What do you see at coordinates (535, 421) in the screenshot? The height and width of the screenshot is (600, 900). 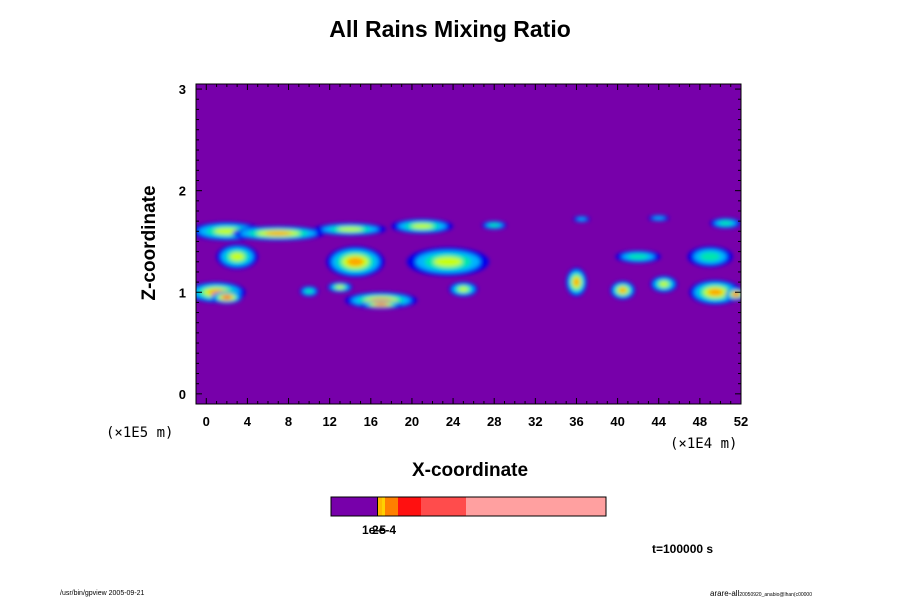 I see `x-tick-label: 32` at bounding box center [535, 421].